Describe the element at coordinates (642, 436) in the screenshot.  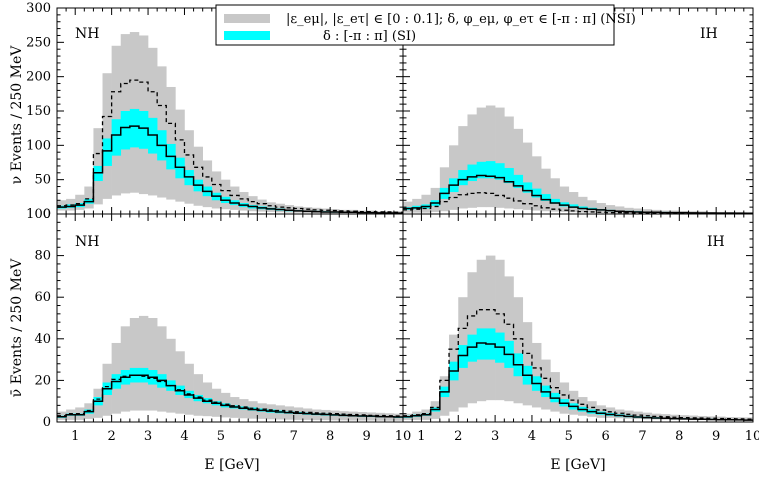
I see `x-tick-label: 7` at that location.